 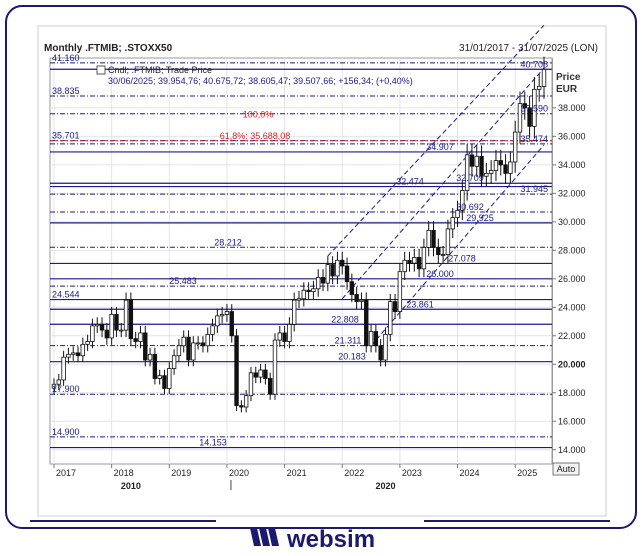 I want to click on price-axis-label: Price, so click(x=568, y=77).